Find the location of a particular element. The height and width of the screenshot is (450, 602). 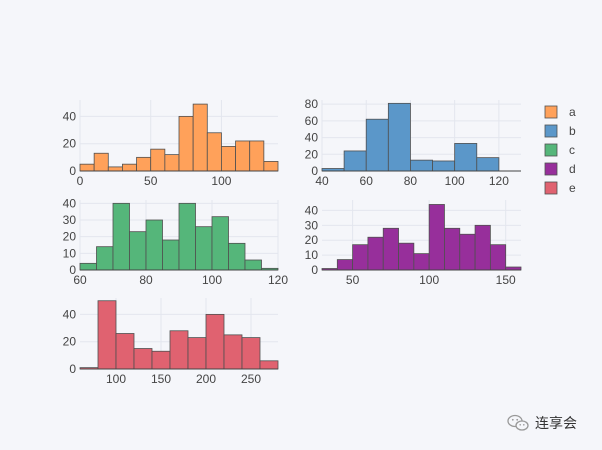

subplot-a: 0 20 40 0 50 100 is located at coordinates (171, 144).